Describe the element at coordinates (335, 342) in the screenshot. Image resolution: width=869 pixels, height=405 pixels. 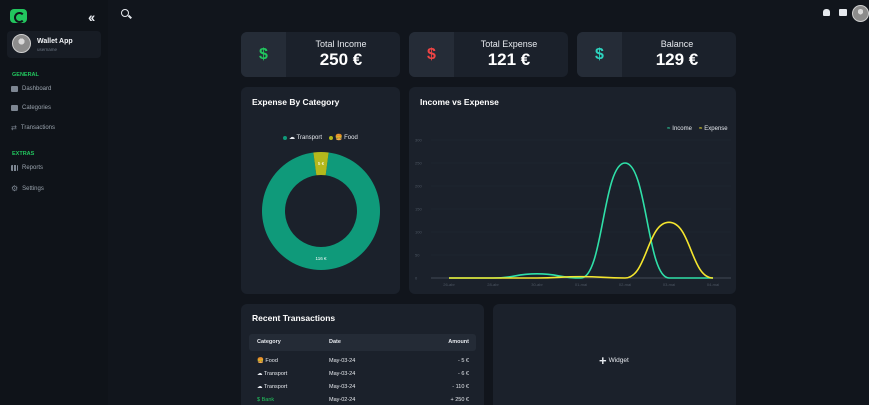
I see `column-header-date: Date` at that location.